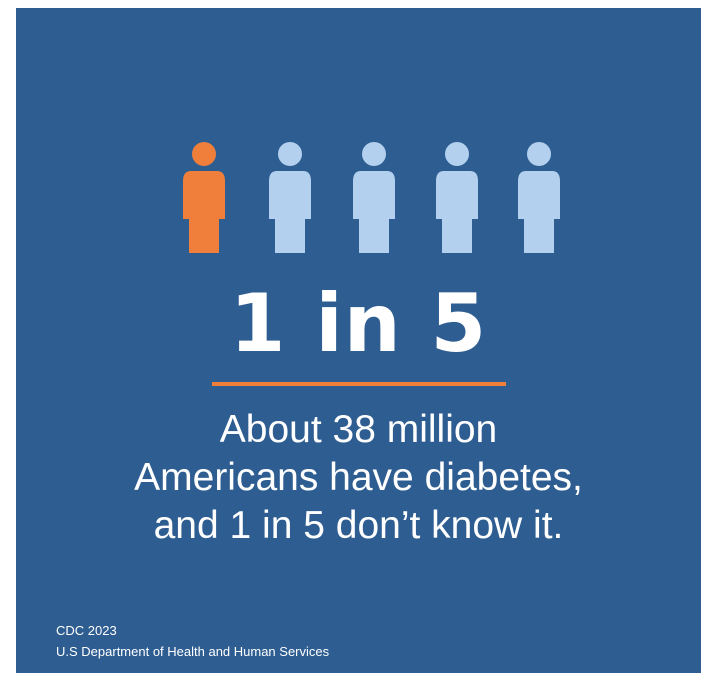 Image resolution: width=704 pixels, height=685 pixels. What do you see at coordinates (359, 384) in the screenshot?
I see `divider-line` at bounding box center [359, 384].